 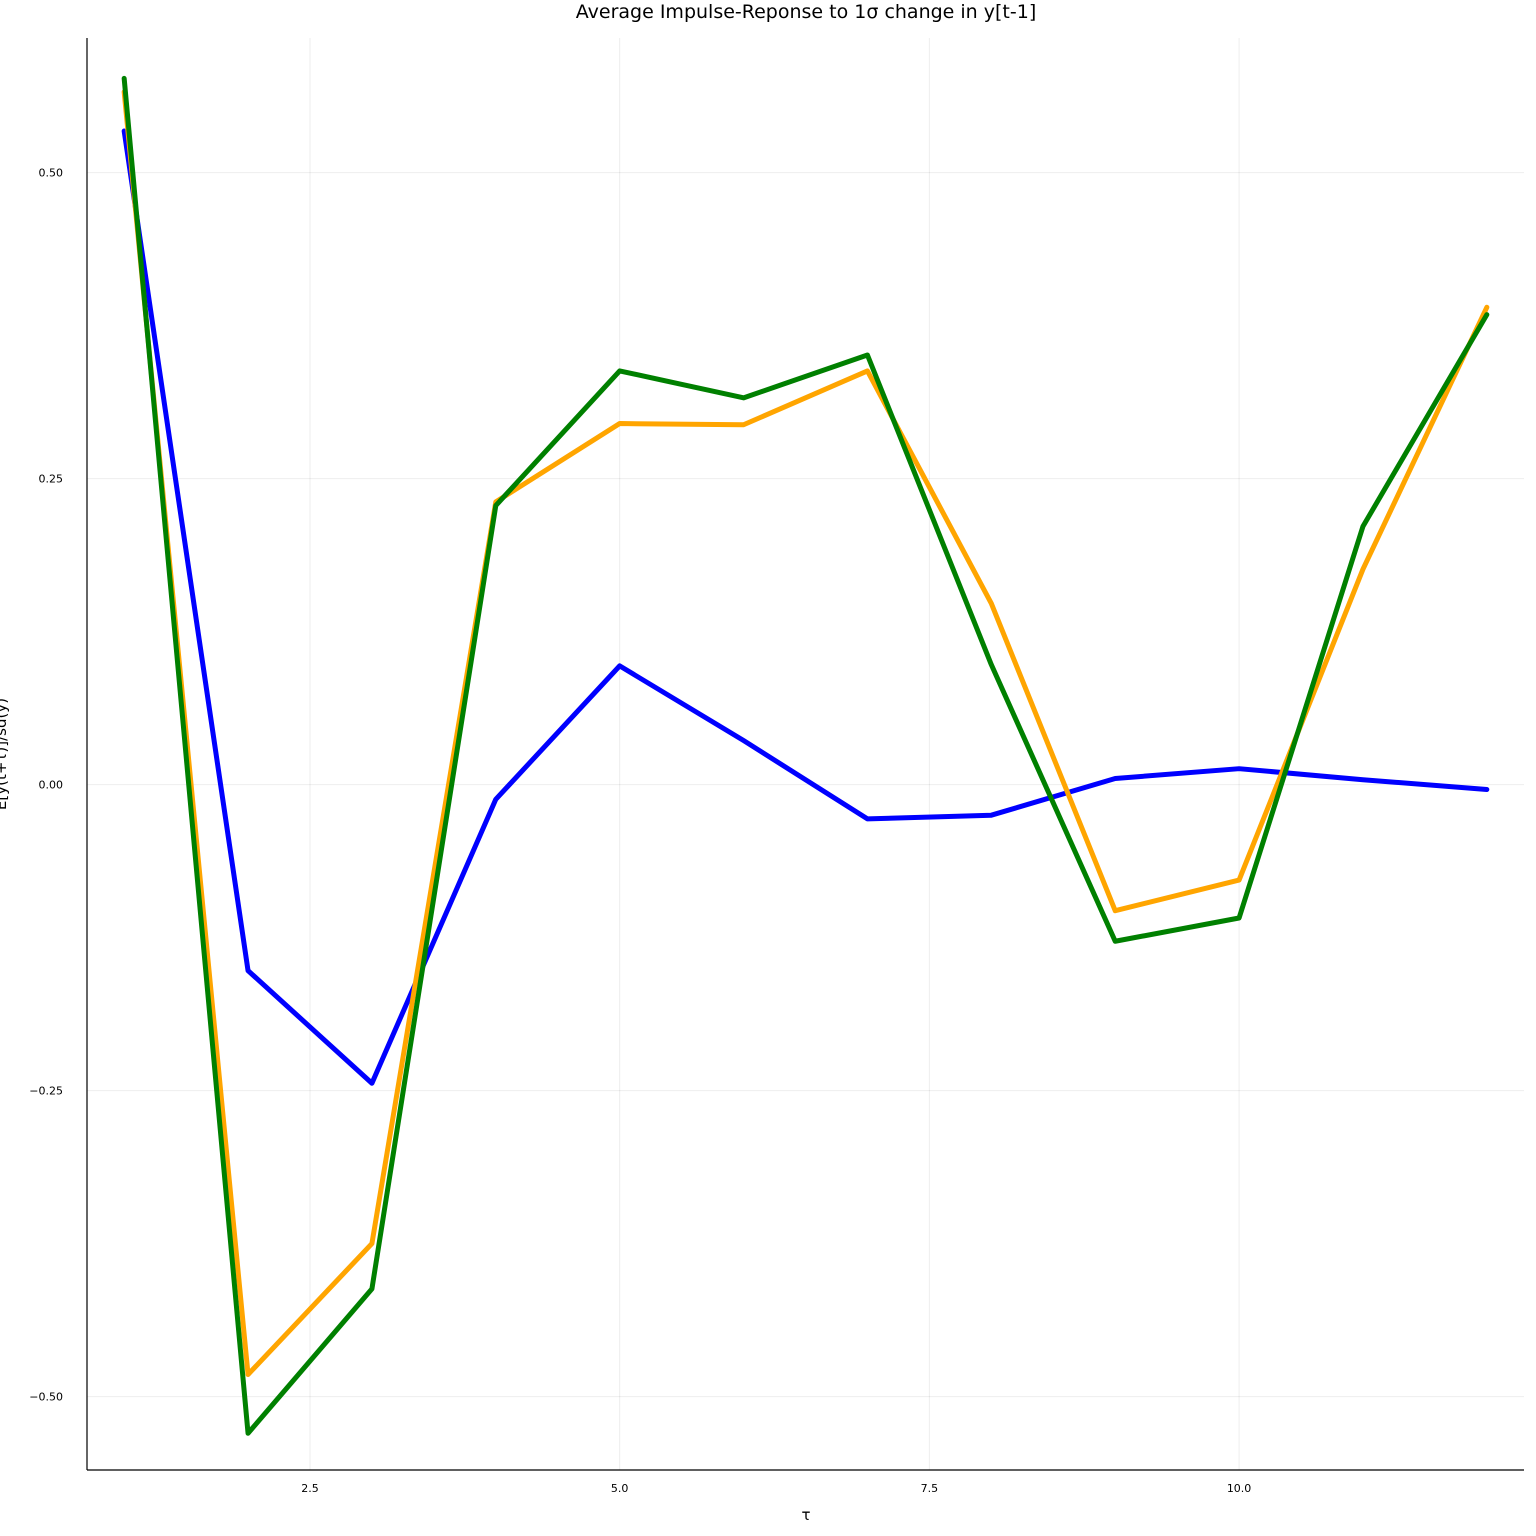 I want to click on x-tick-label: 5.0, so click(x=620, y=1488).